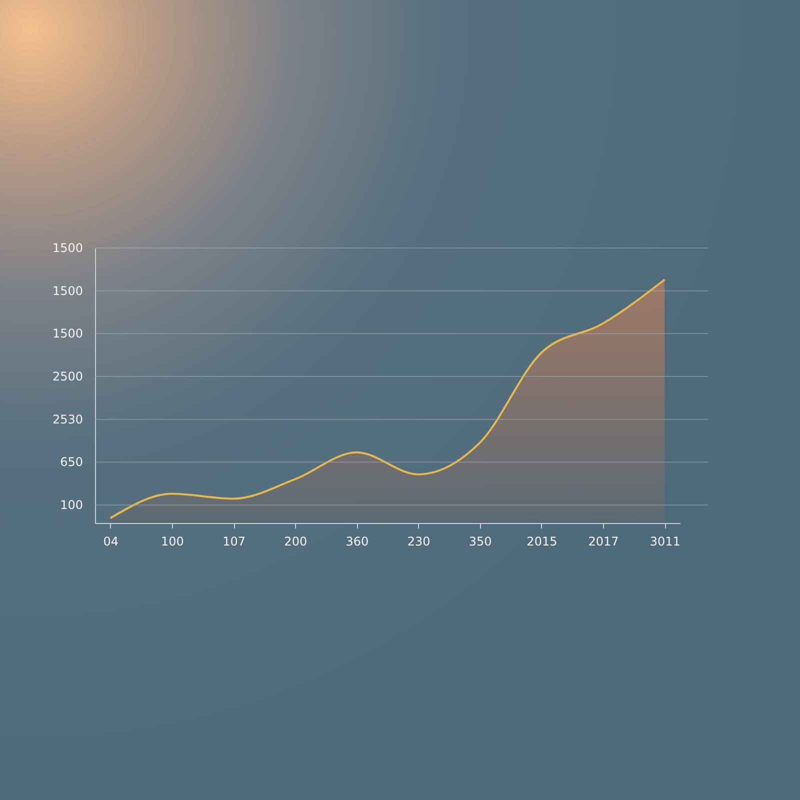  What do you see at coordinates (542, 541) in the screenshot?
I see `x-tick-label: 2015` at bounding box center [542, 541].